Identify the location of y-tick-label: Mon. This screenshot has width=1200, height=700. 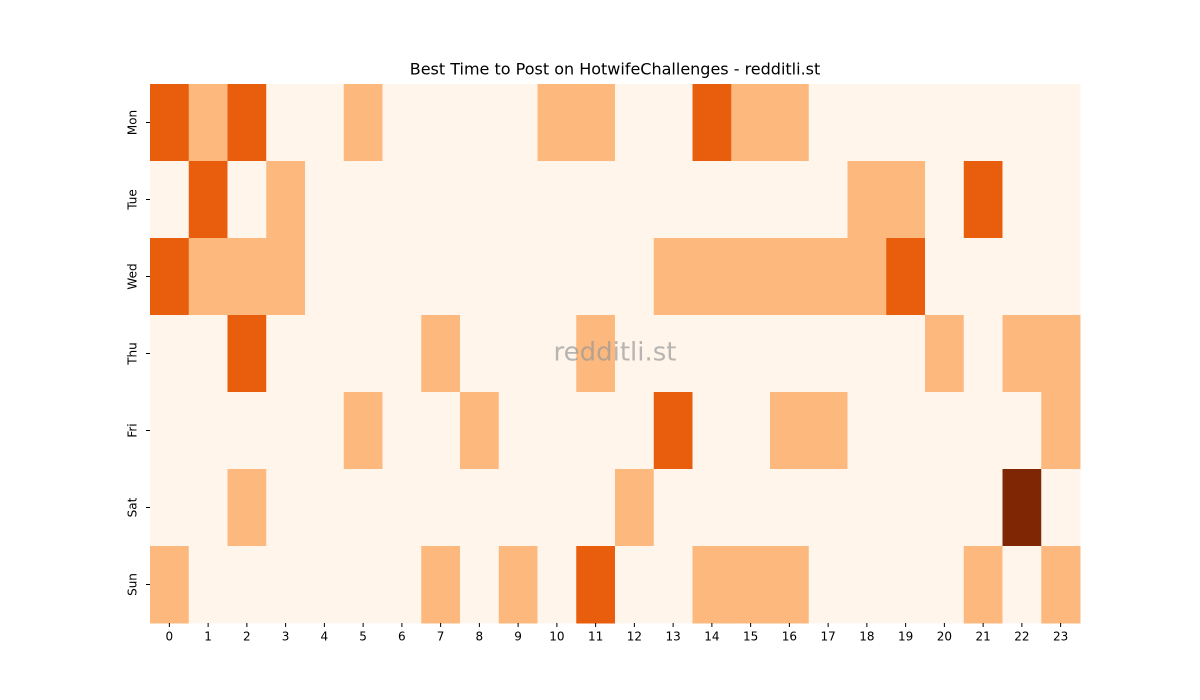
(133, 122).